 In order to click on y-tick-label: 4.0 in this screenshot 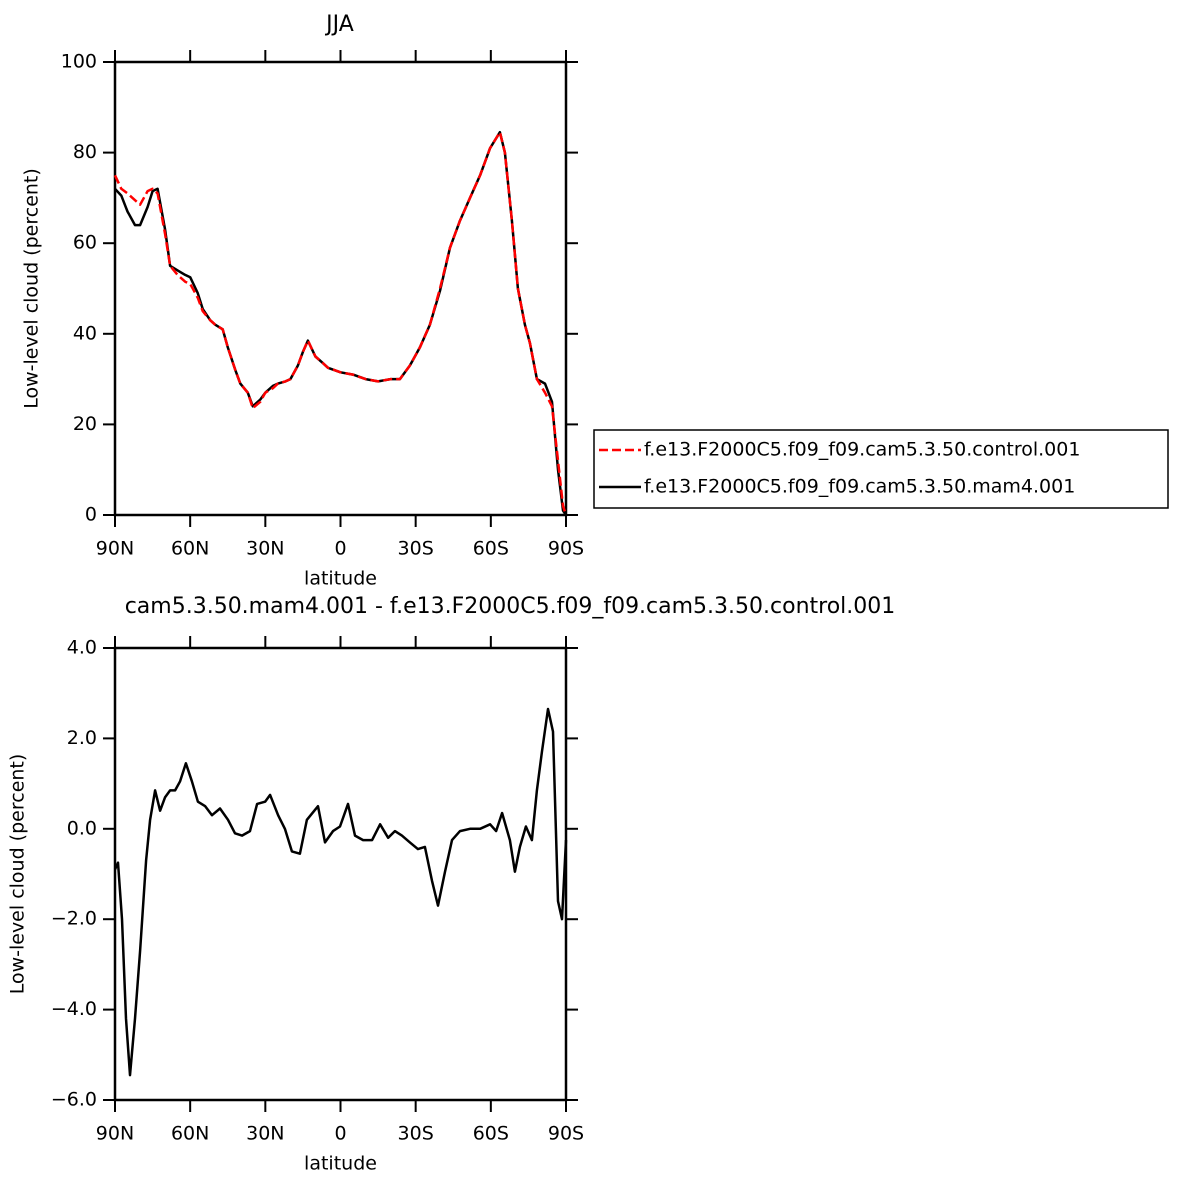, I will do `click(82, 648)`.